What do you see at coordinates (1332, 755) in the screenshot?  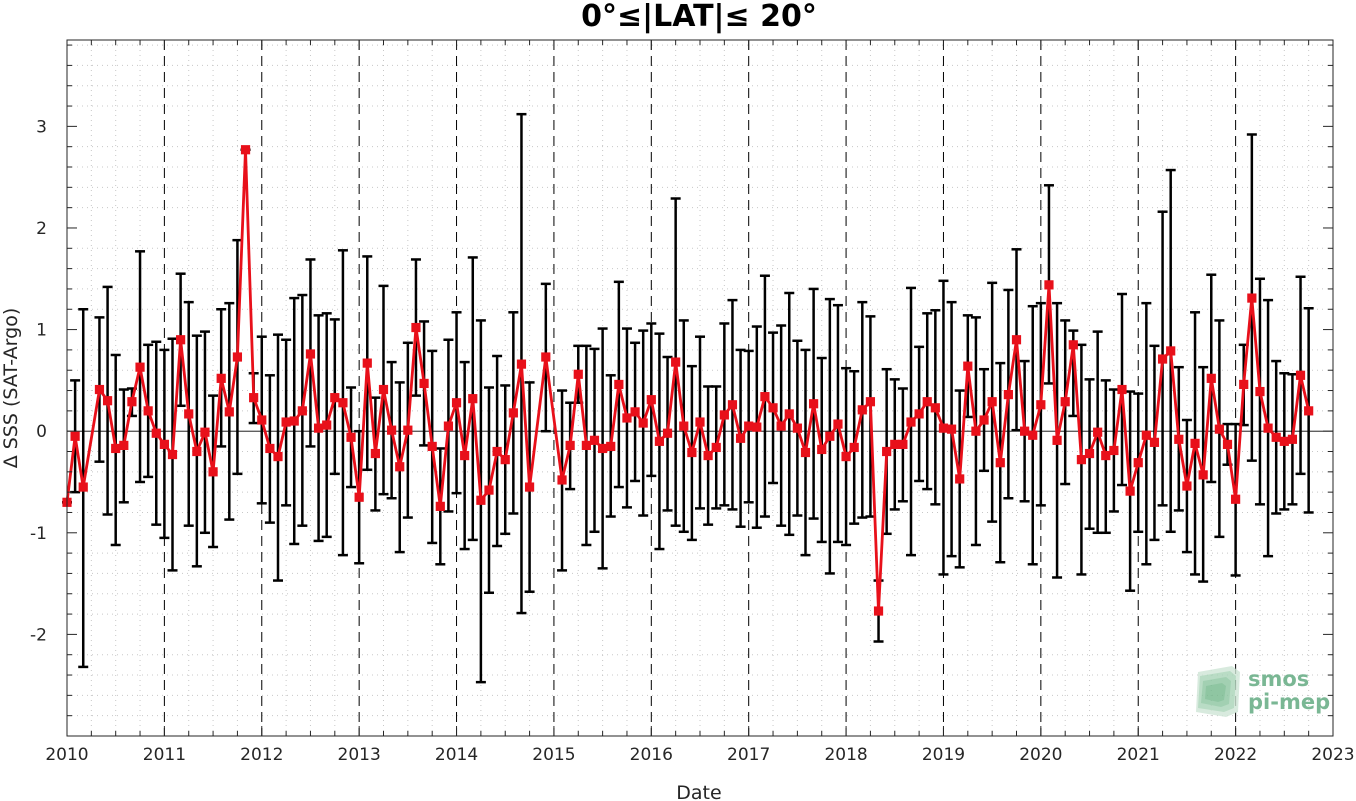 I see `x-tick-label: 2023` at bounding box center [1332, 755].